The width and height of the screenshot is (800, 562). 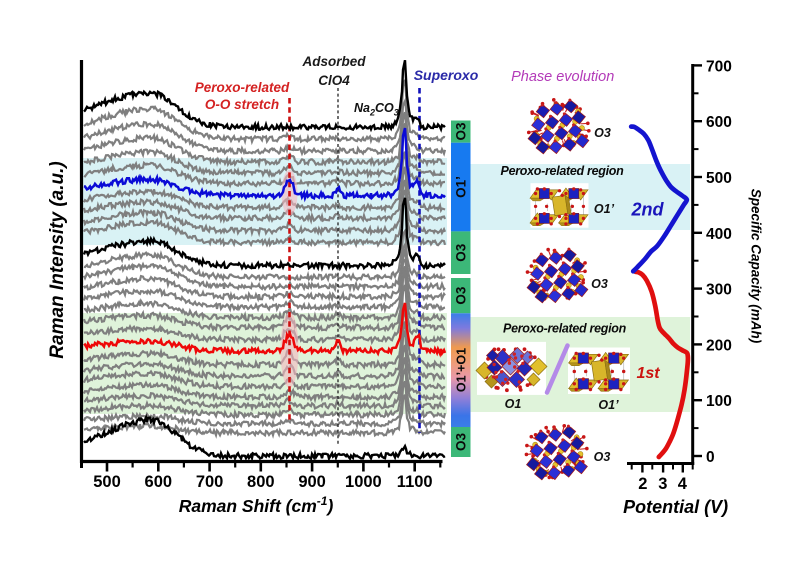 I want to click on svg-text: Potential (V), so click(x=675, y=507).